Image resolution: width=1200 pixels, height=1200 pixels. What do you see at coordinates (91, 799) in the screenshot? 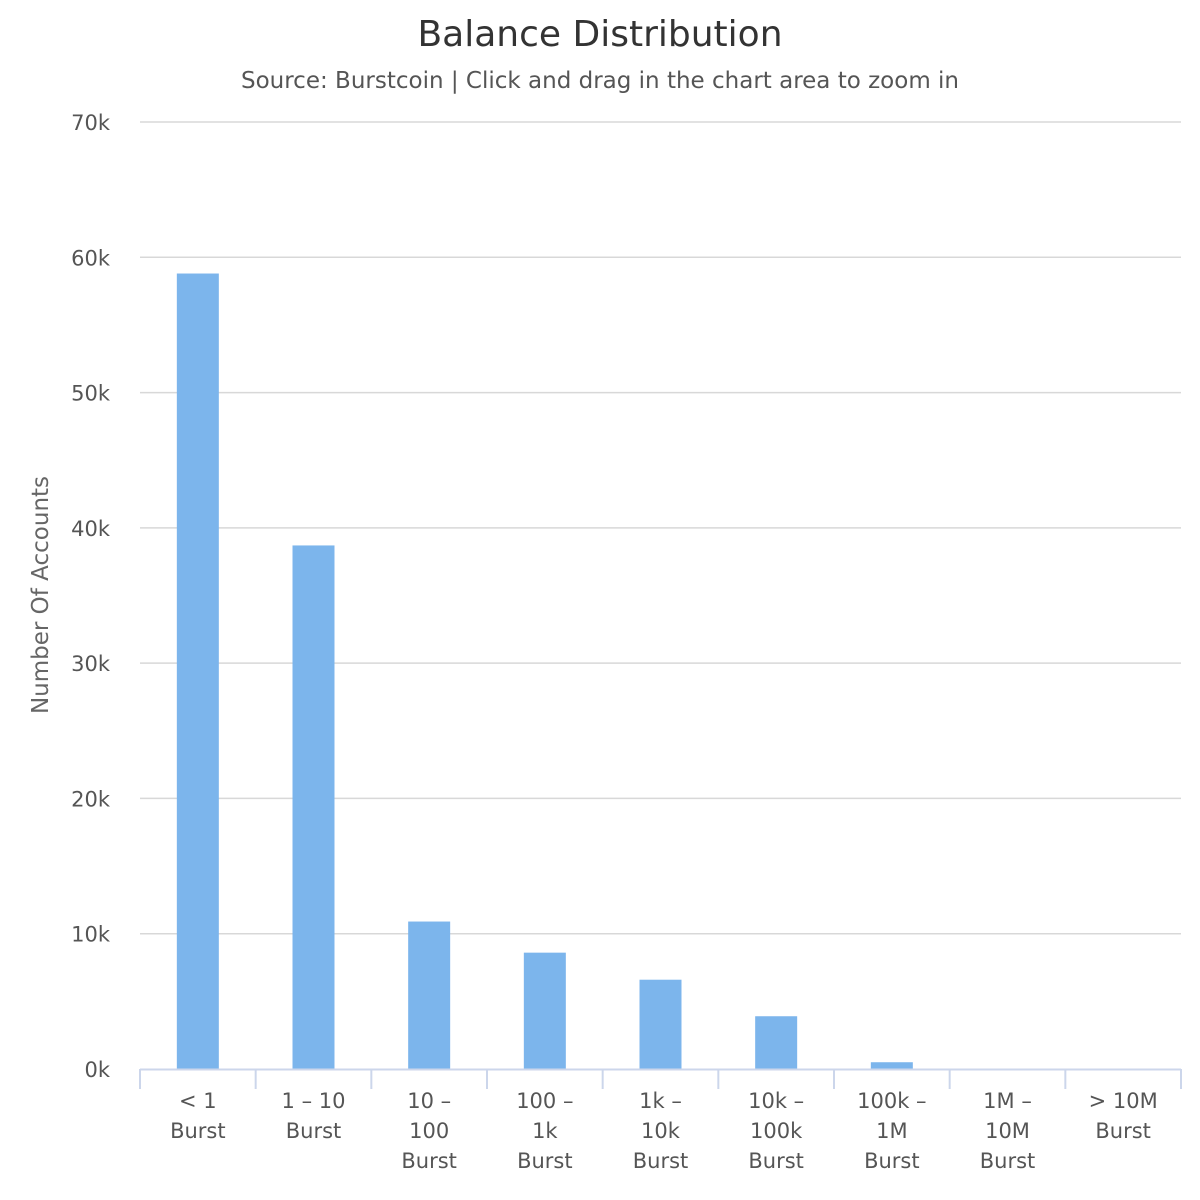
I see `y-tick-label: 20k` at bounding box center [91, 799].